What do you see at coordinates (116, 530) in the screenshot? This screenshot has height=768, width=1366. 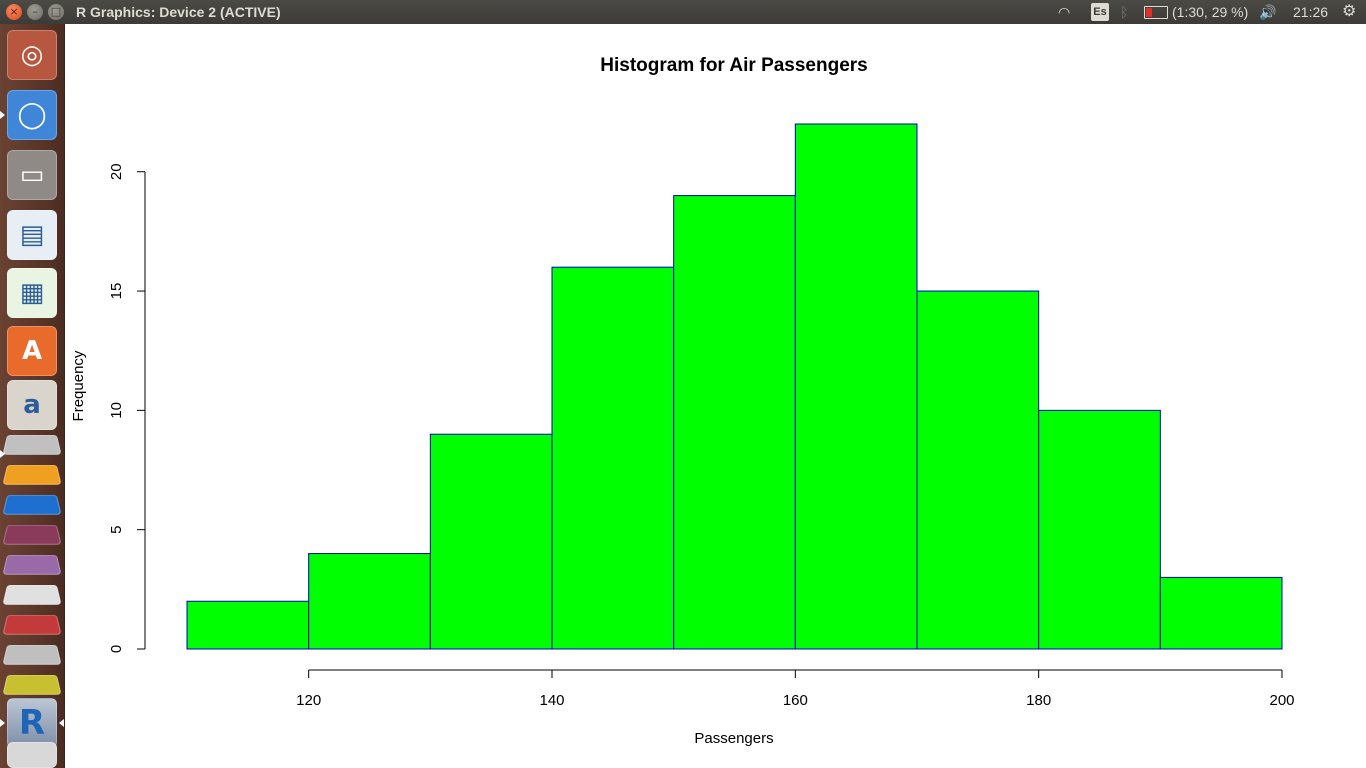 I see `y-tick-label: 5` at bounding box center [116, 530].